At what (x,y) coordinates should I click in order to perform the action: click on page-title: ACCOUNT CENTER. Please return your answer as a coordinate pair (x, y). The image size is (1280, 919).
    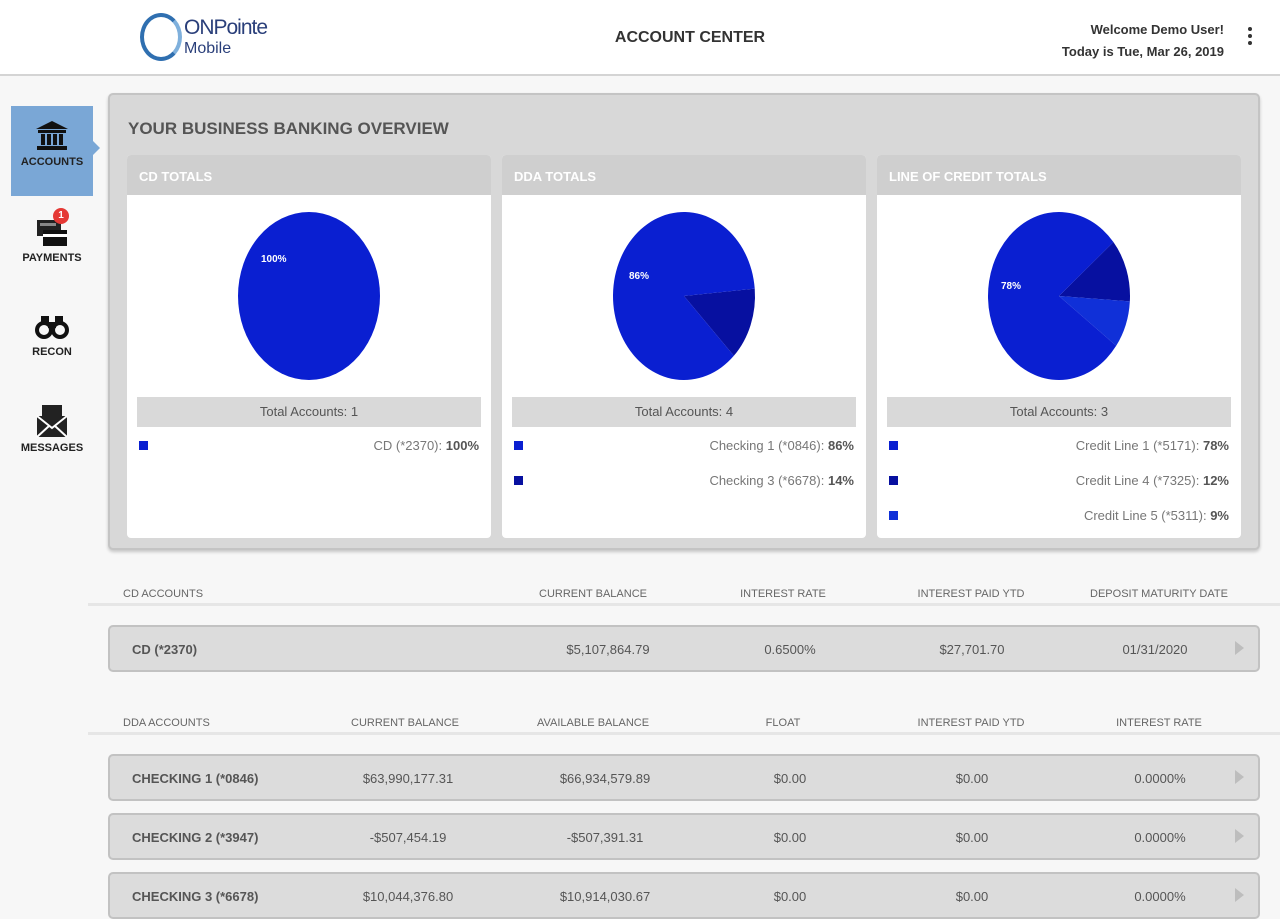
    Looking at the image, I should click on (690, 37).